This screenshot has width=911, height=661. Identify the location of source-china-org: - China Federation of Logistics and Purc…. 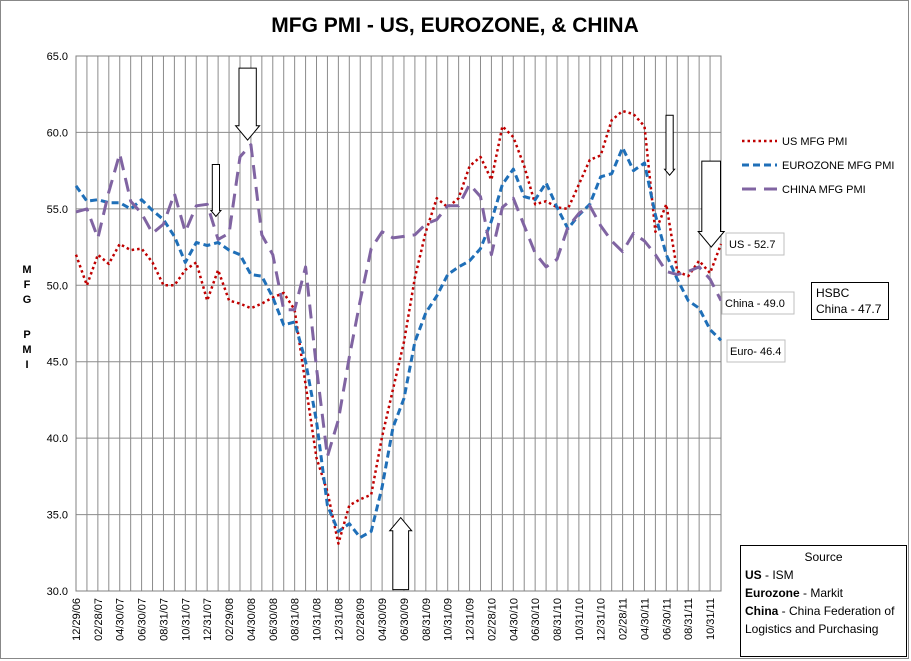
(820, 620).